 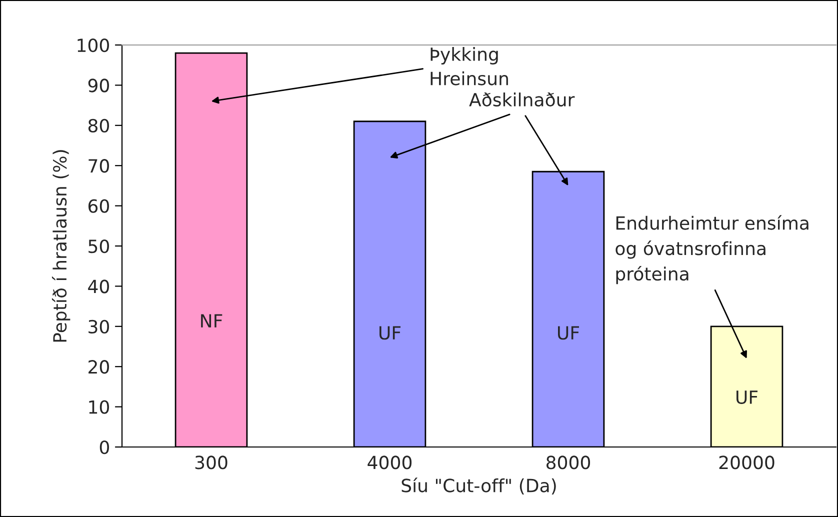 I want to click on y-tick-label: 100, so click(x=93, y=45).